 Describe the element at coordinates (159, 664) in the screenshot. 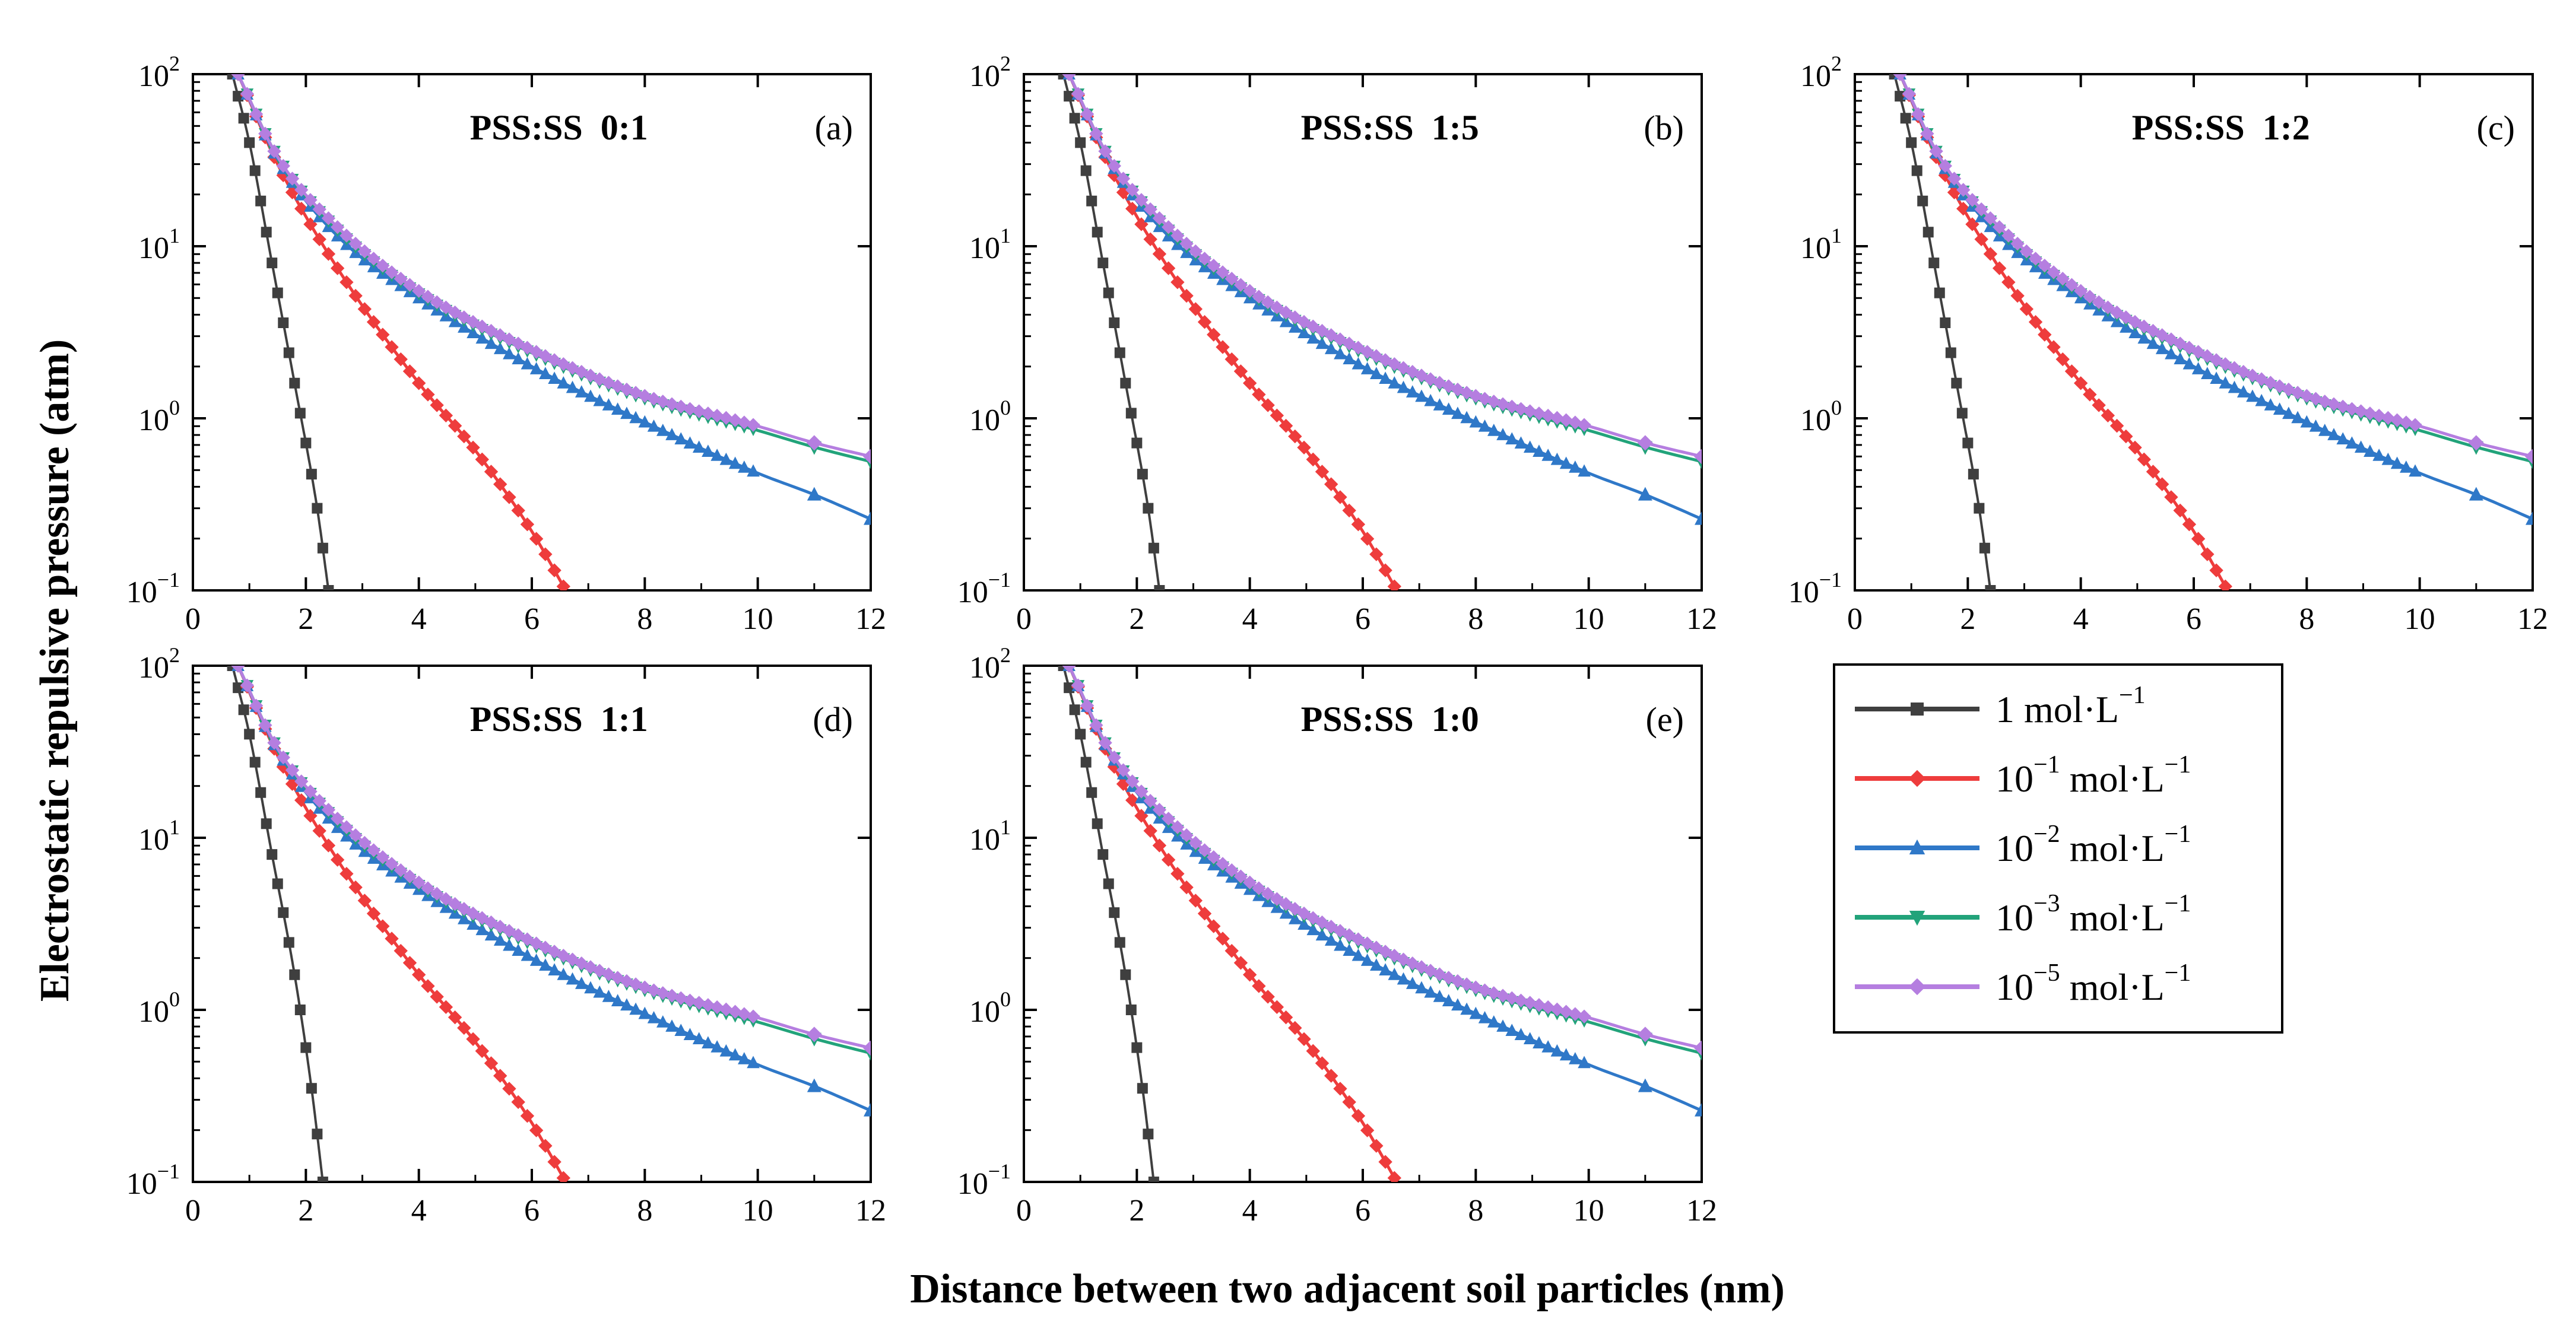

I see `y-tick-label: 102` at that location.